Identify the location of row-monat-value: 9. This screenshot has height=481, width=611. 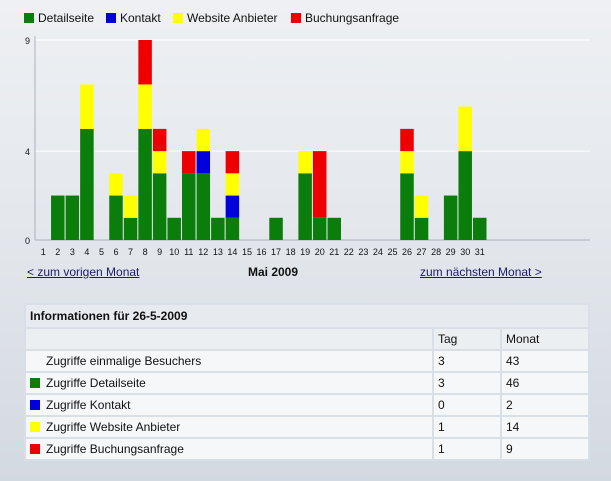
(545, 449).